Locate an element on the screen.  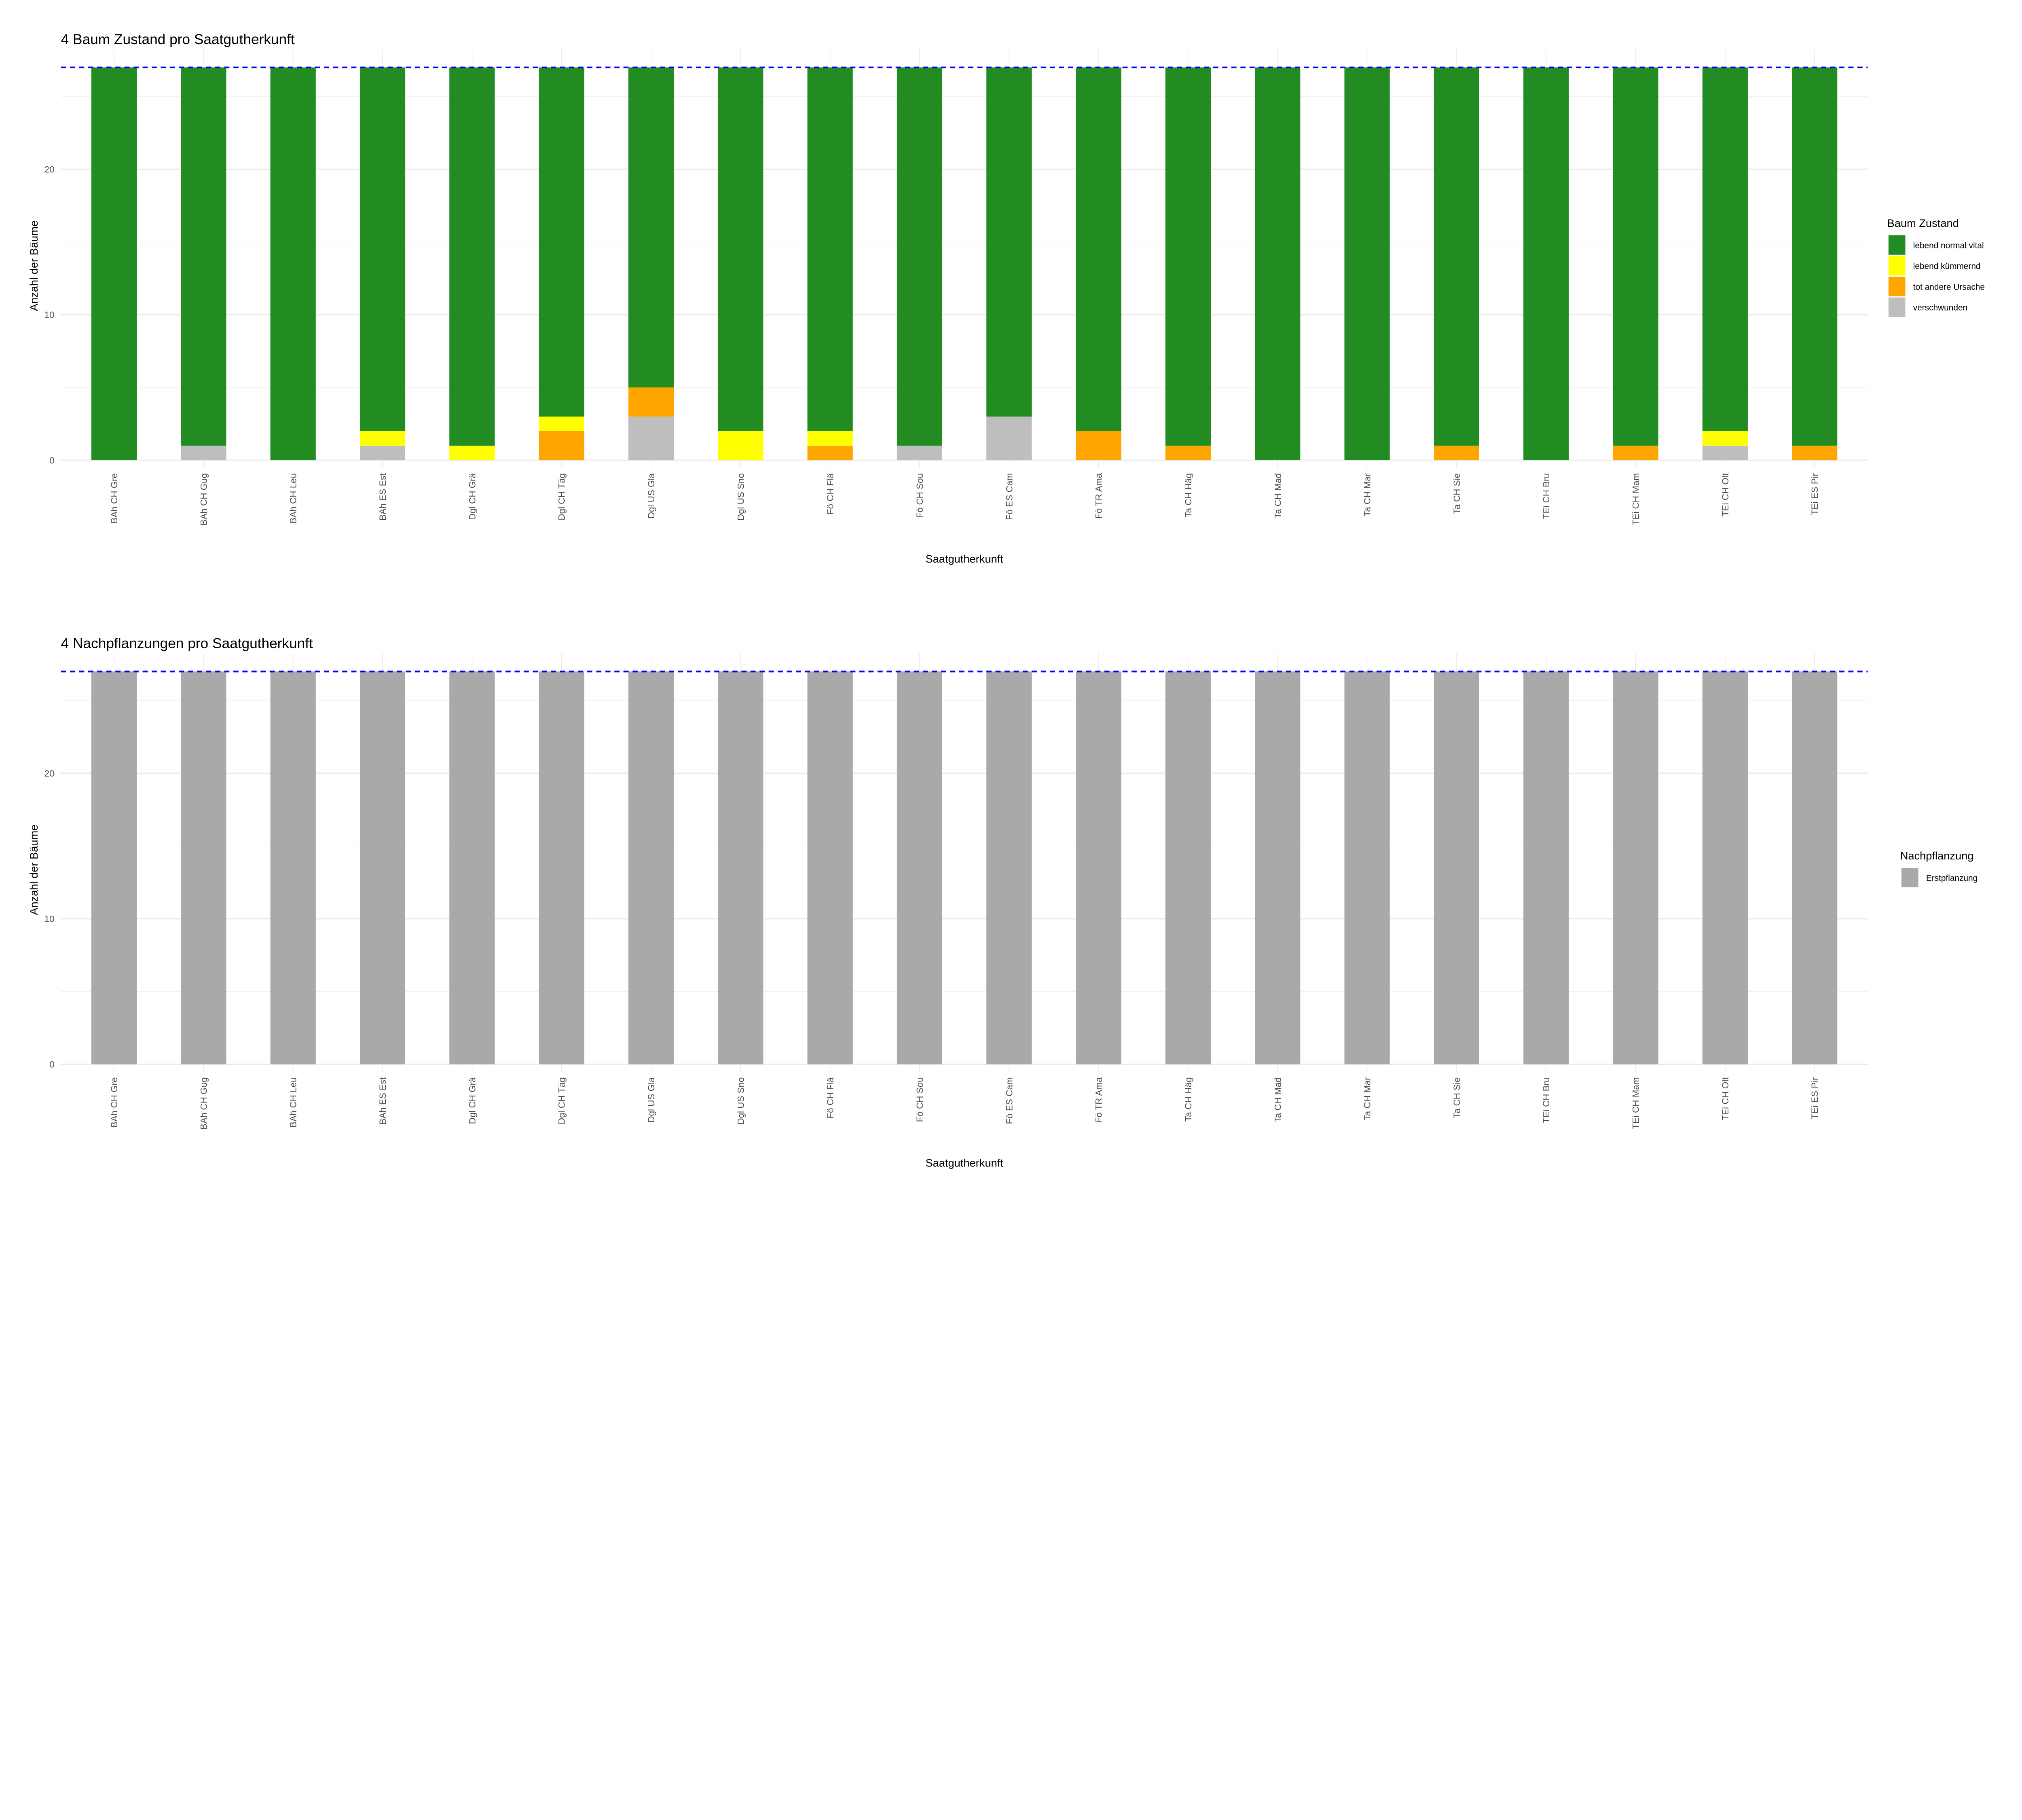
legend-label: Erstpflanzung is located at coordinates (1952, 878).